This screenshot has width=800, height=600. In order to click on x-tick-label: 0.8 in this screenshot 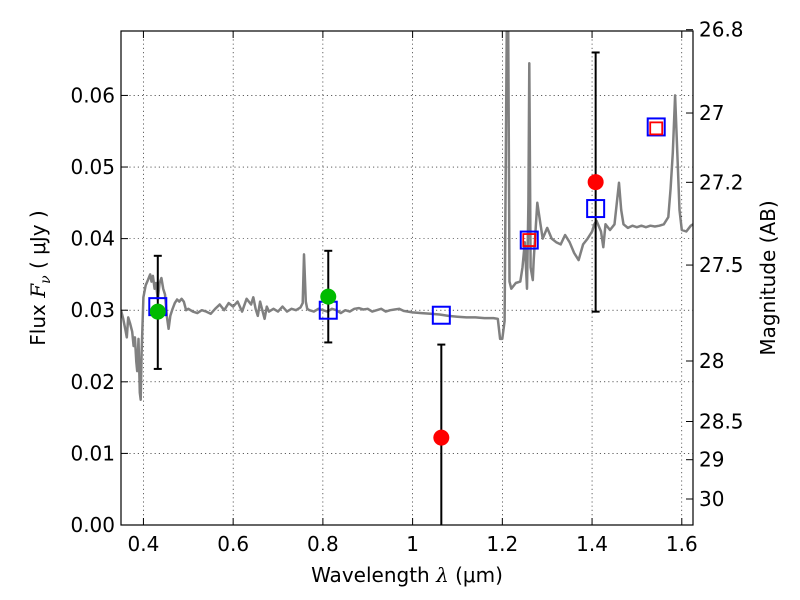, I will do `click(323, 544)`.